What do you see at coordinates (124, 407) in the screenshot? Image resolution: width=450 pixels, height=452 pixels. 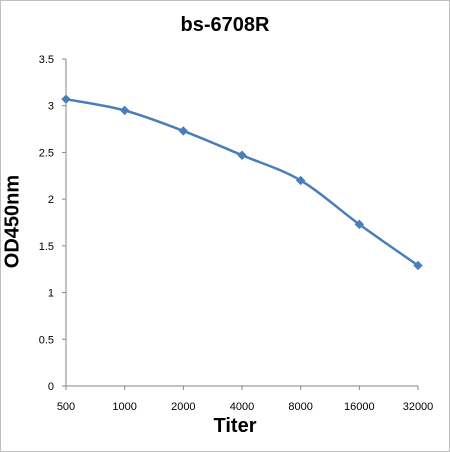 I see `x-tick-label: 1000` at bounding box center [124, 407].